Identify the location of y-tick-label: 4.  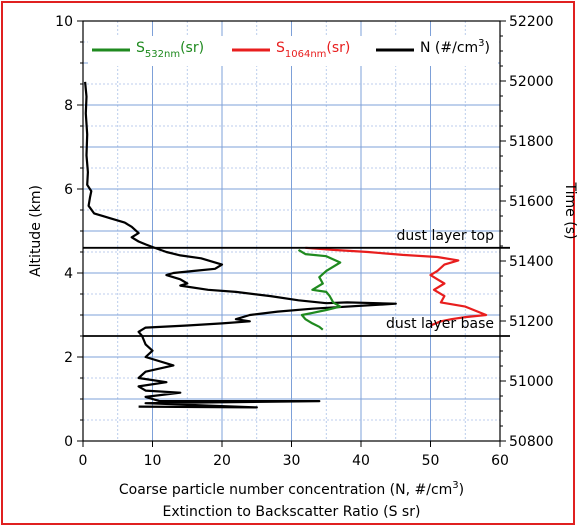
(68, 274).